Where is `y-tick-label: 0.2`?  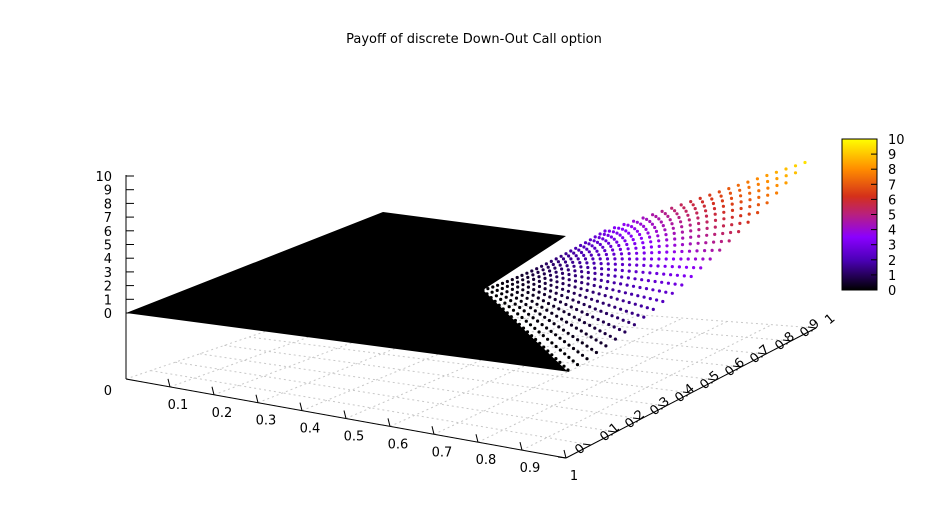
y-tick-label: 0.2 is located at coordinates (634, 419).